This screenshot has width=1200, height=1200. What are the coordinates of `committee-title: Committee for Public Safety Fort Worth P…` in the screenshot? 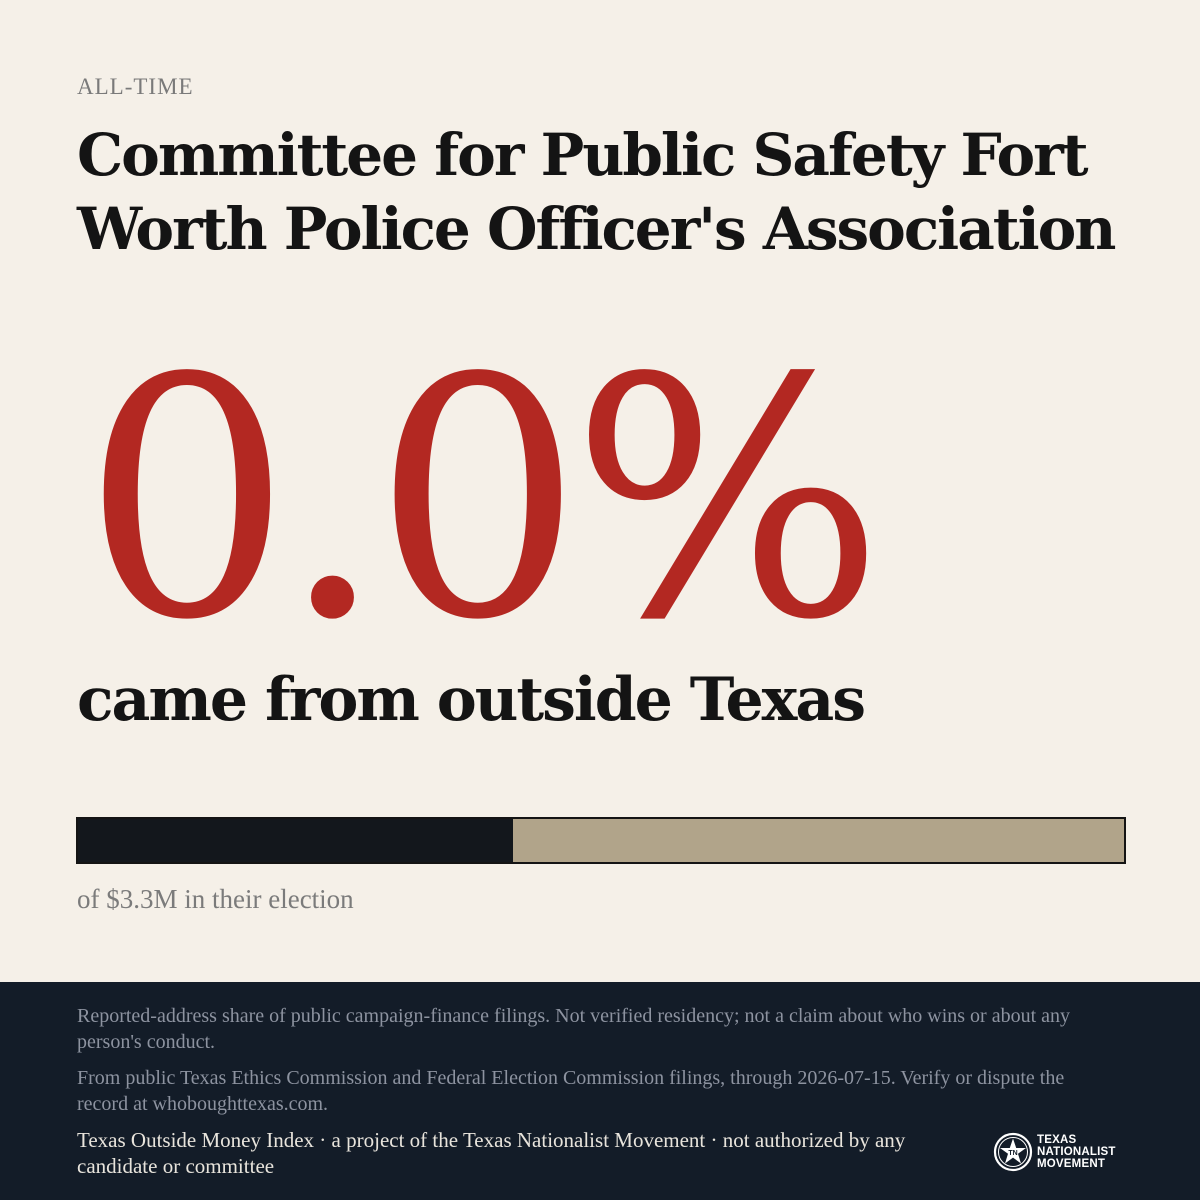 It's located at (596, 192).